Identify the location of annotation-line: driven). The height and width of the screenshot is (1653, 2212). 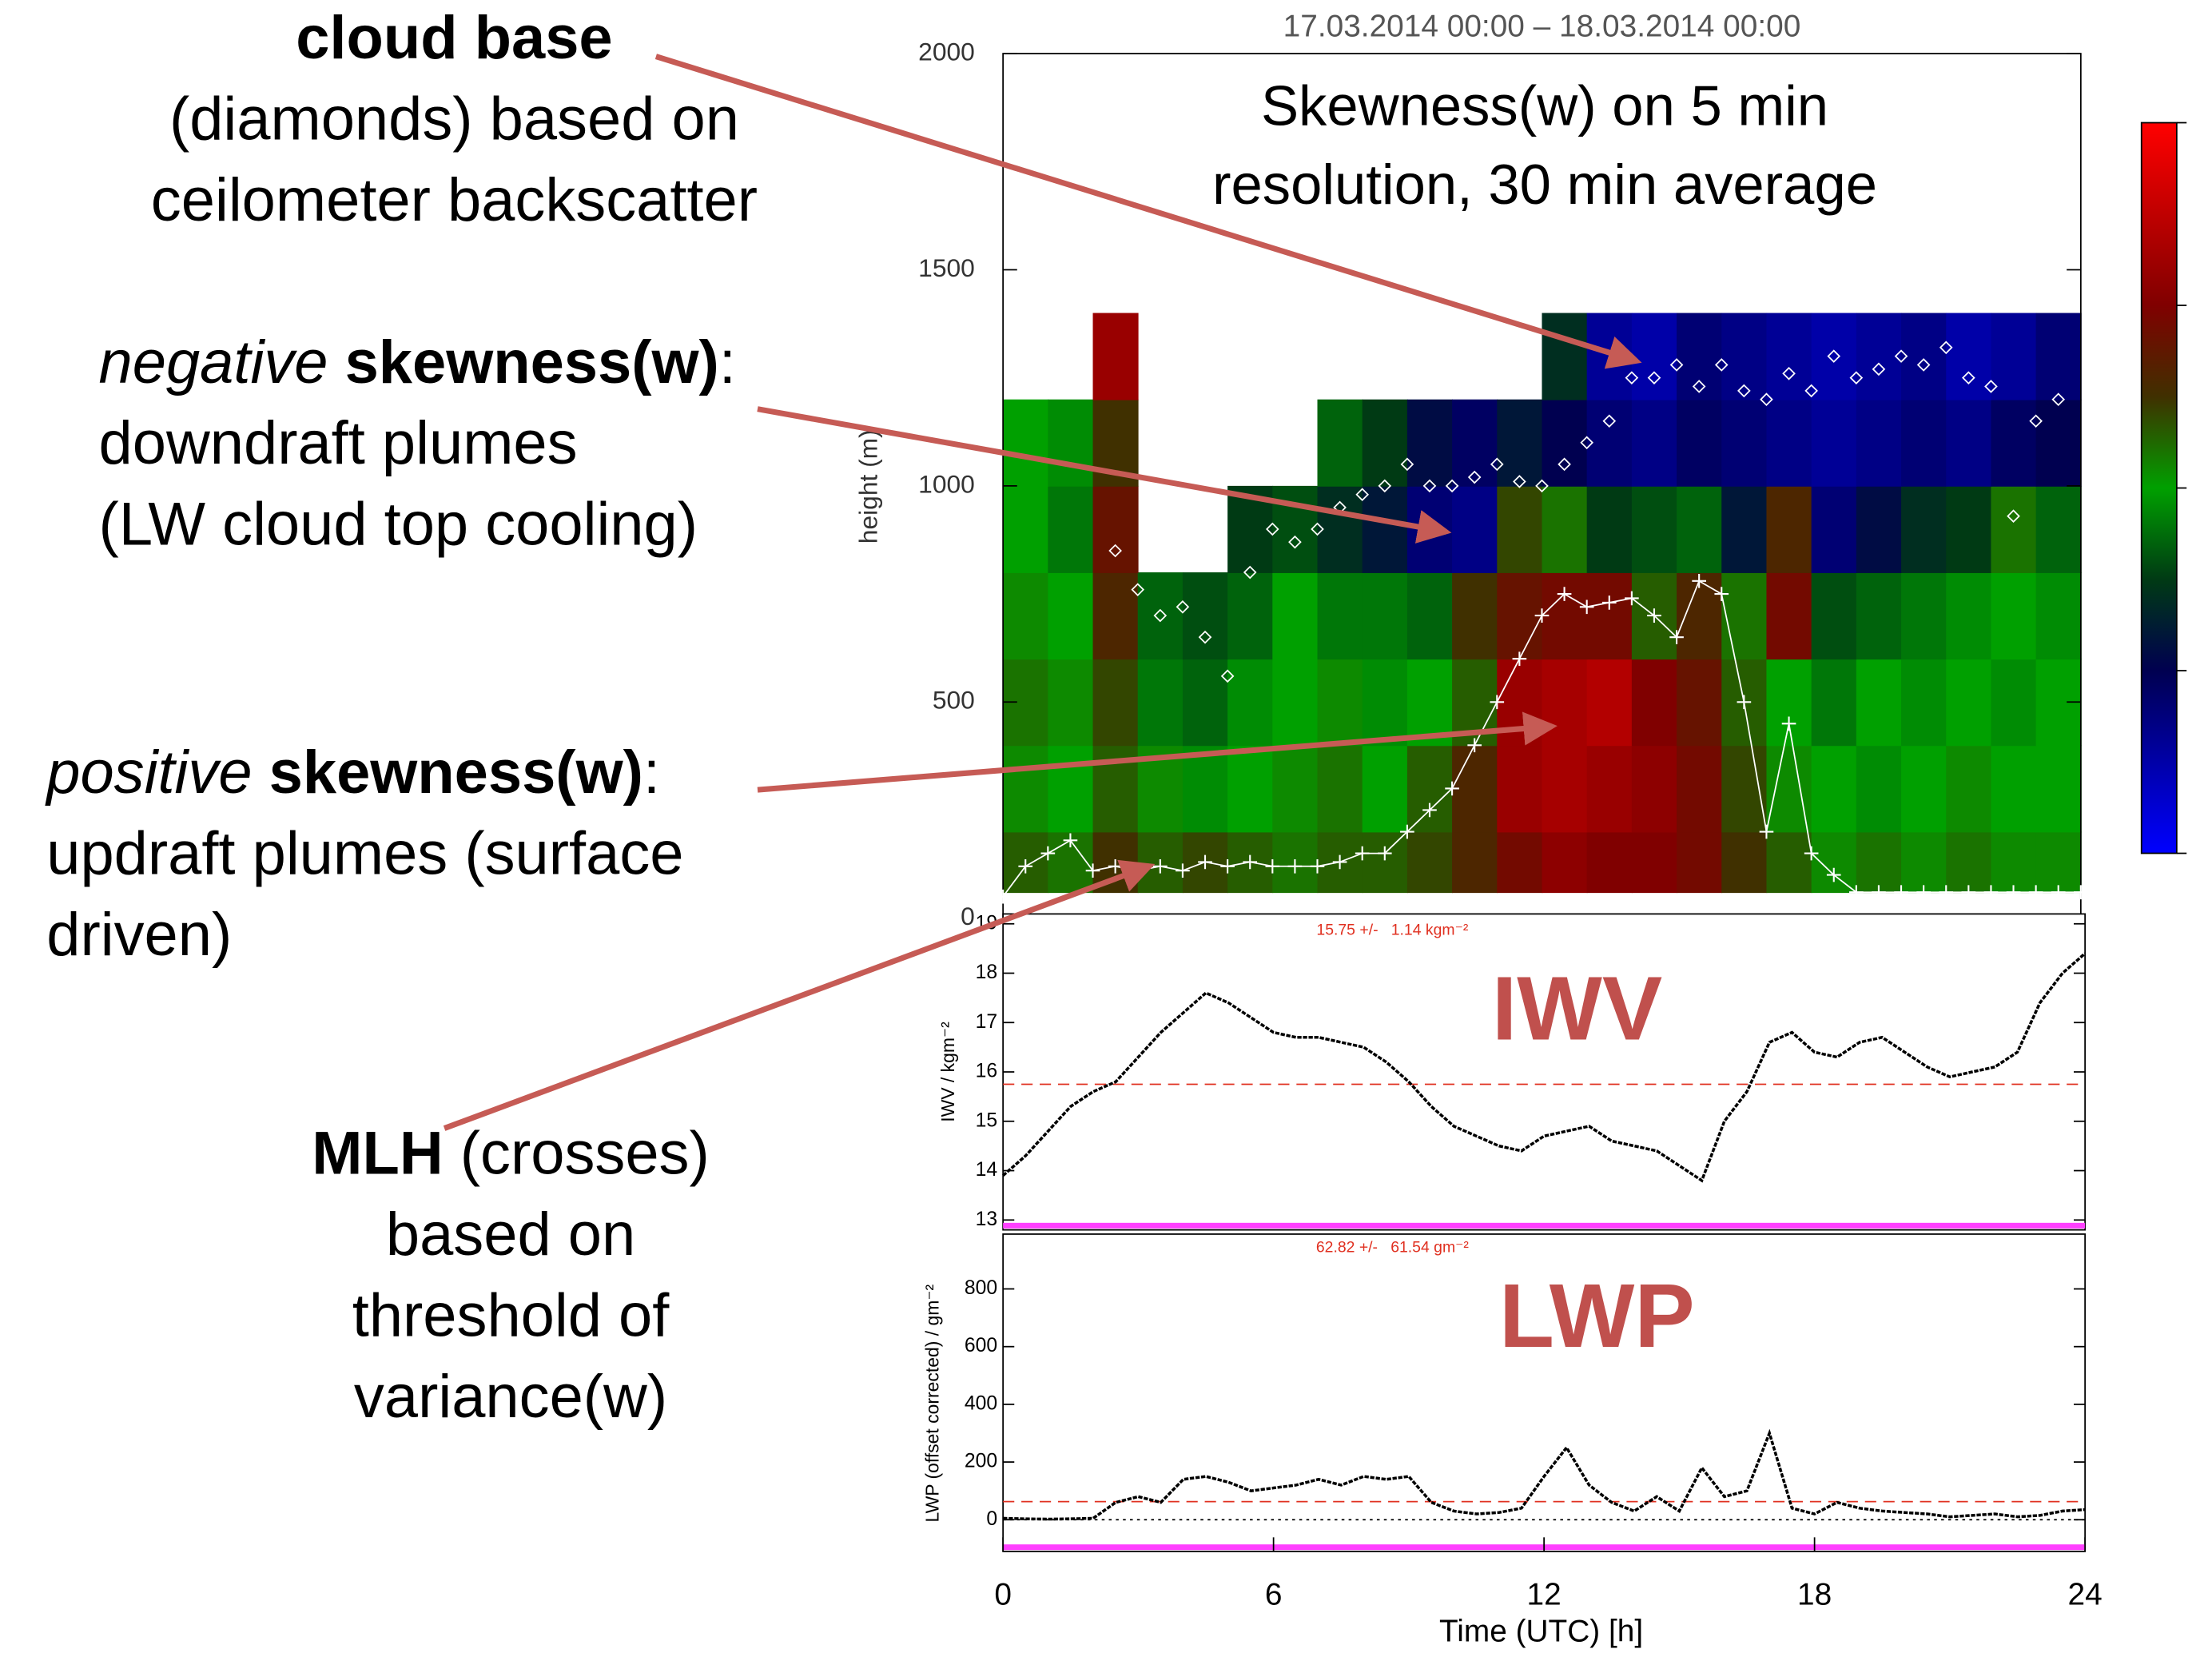
(139, 935).